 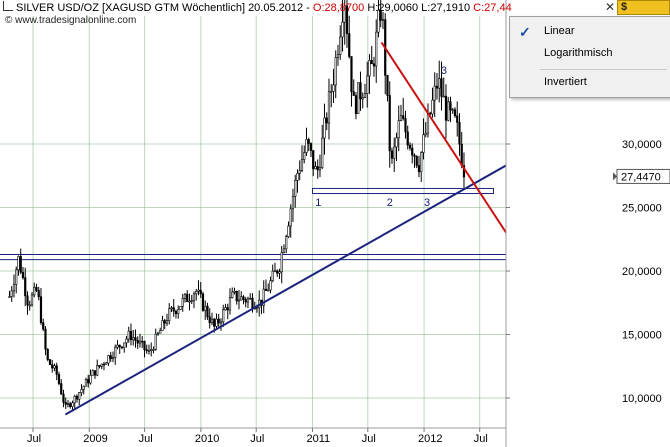 I want to click on resistance-trendline, so click(x=446, y=142).